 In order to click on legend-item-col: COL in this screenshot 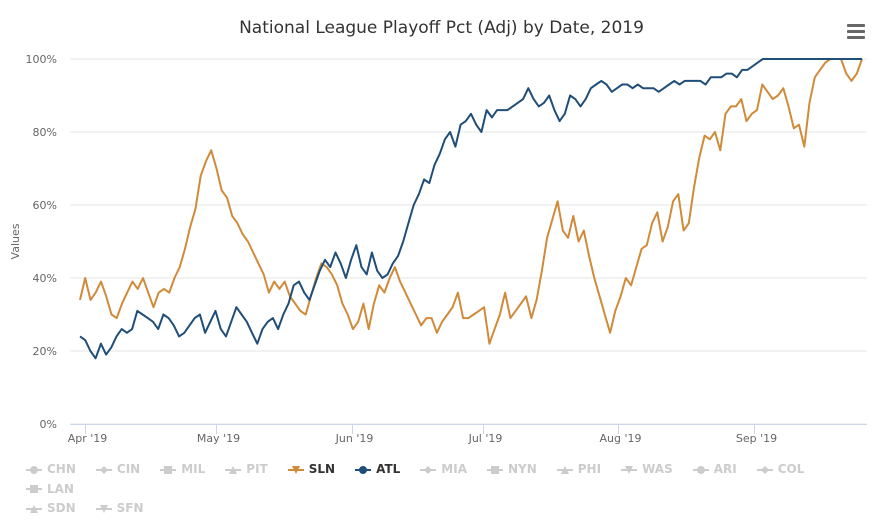, I will do `click(780, 469)`.